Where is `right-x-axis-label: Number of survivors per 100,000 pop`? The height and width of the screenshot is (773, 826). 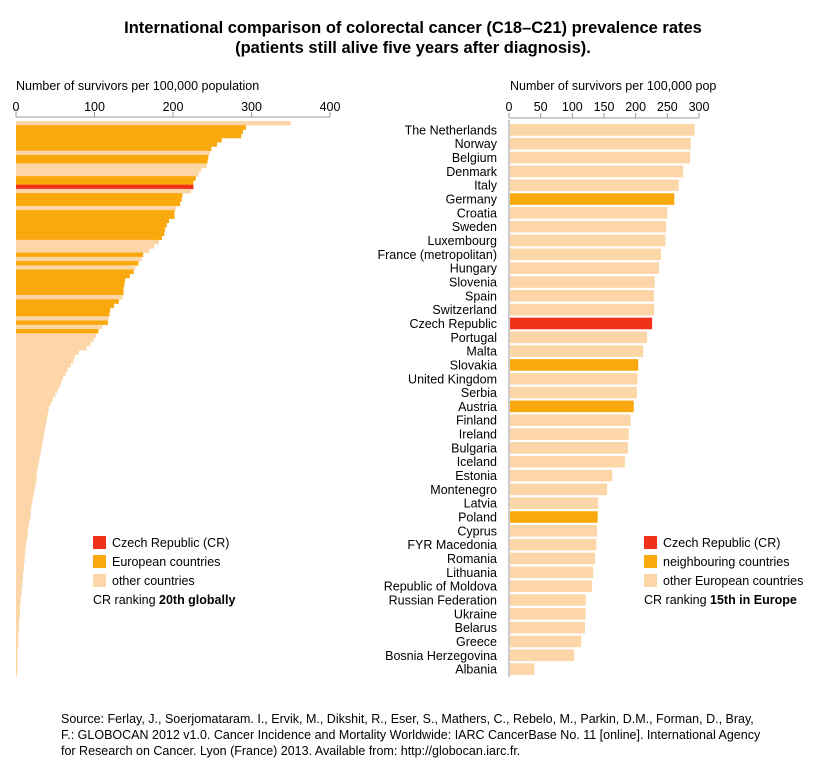
right-x-axis-label: Number of survivors per 100,000 pop is located at coordinates (613, 86).